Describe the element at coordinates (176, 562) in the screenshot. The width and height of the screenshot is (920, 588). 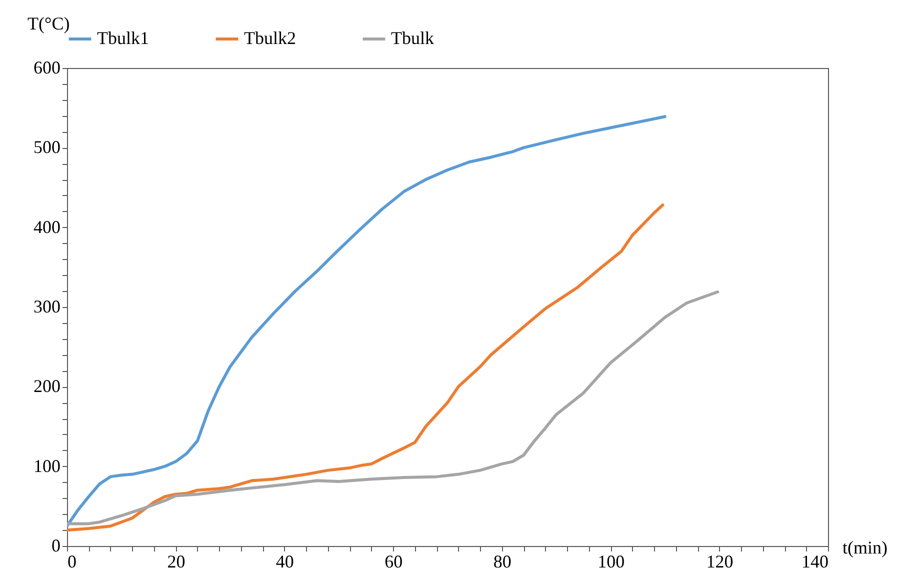
I see `x-tick-label: 20` at that location.